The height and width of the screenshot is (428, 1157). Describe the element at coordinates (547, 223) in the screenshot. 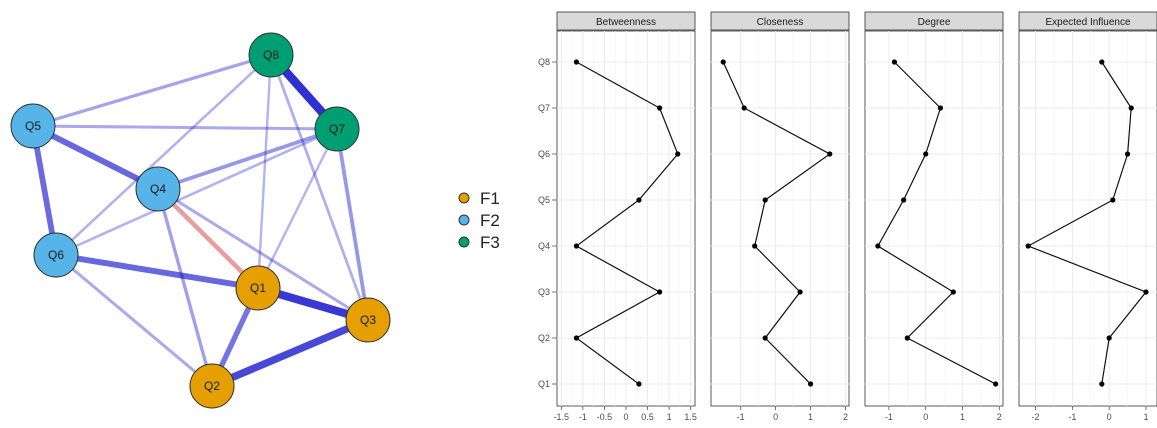

I see `y-axis: Q1 Q2 Q3 Q4 Q5 Q6 Q7 Q8` at that location.